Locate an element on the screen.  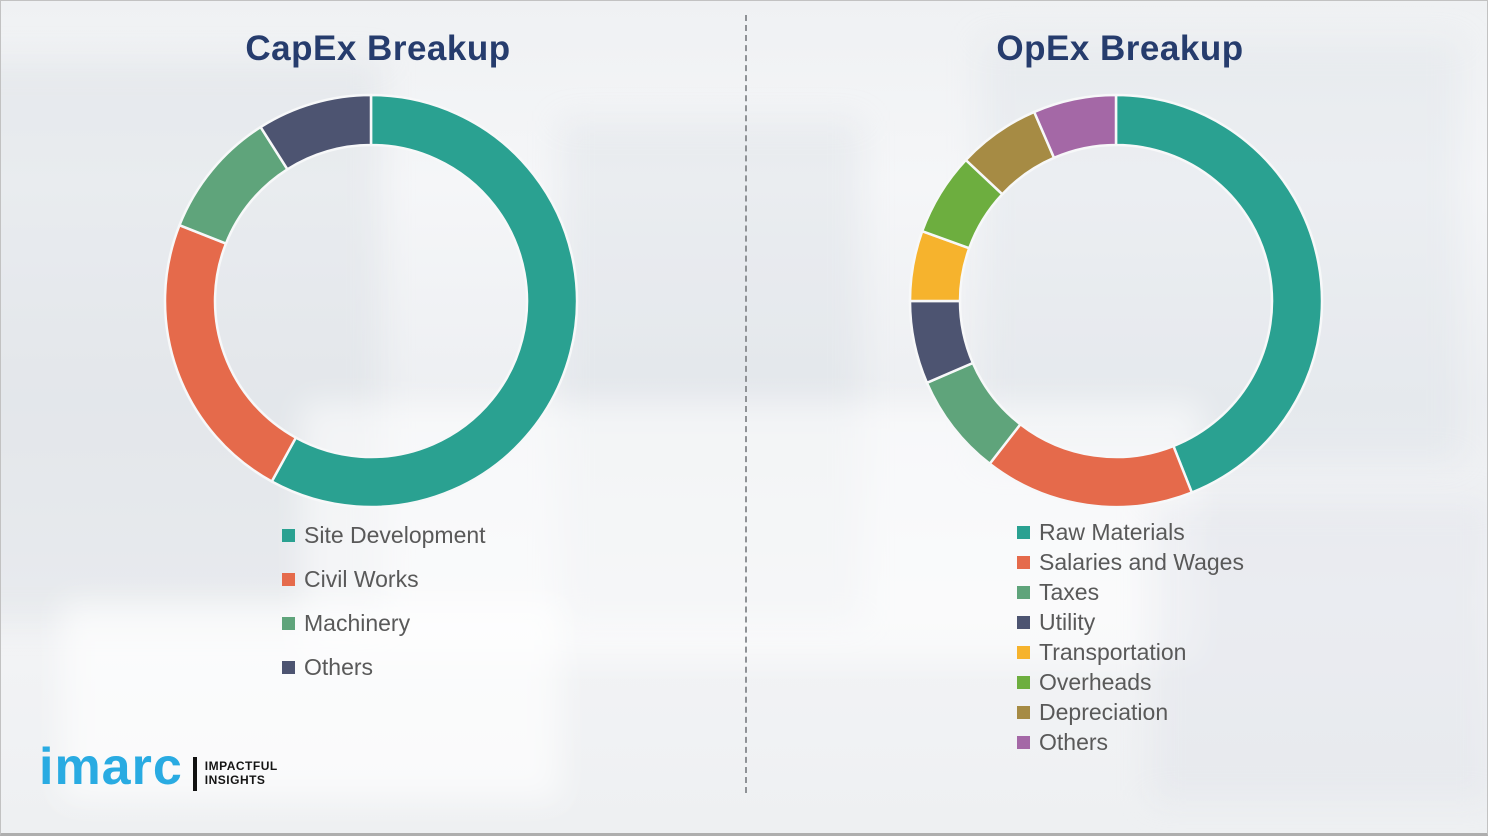
section-divider-dashed-line is located at coordinates (746, 404).